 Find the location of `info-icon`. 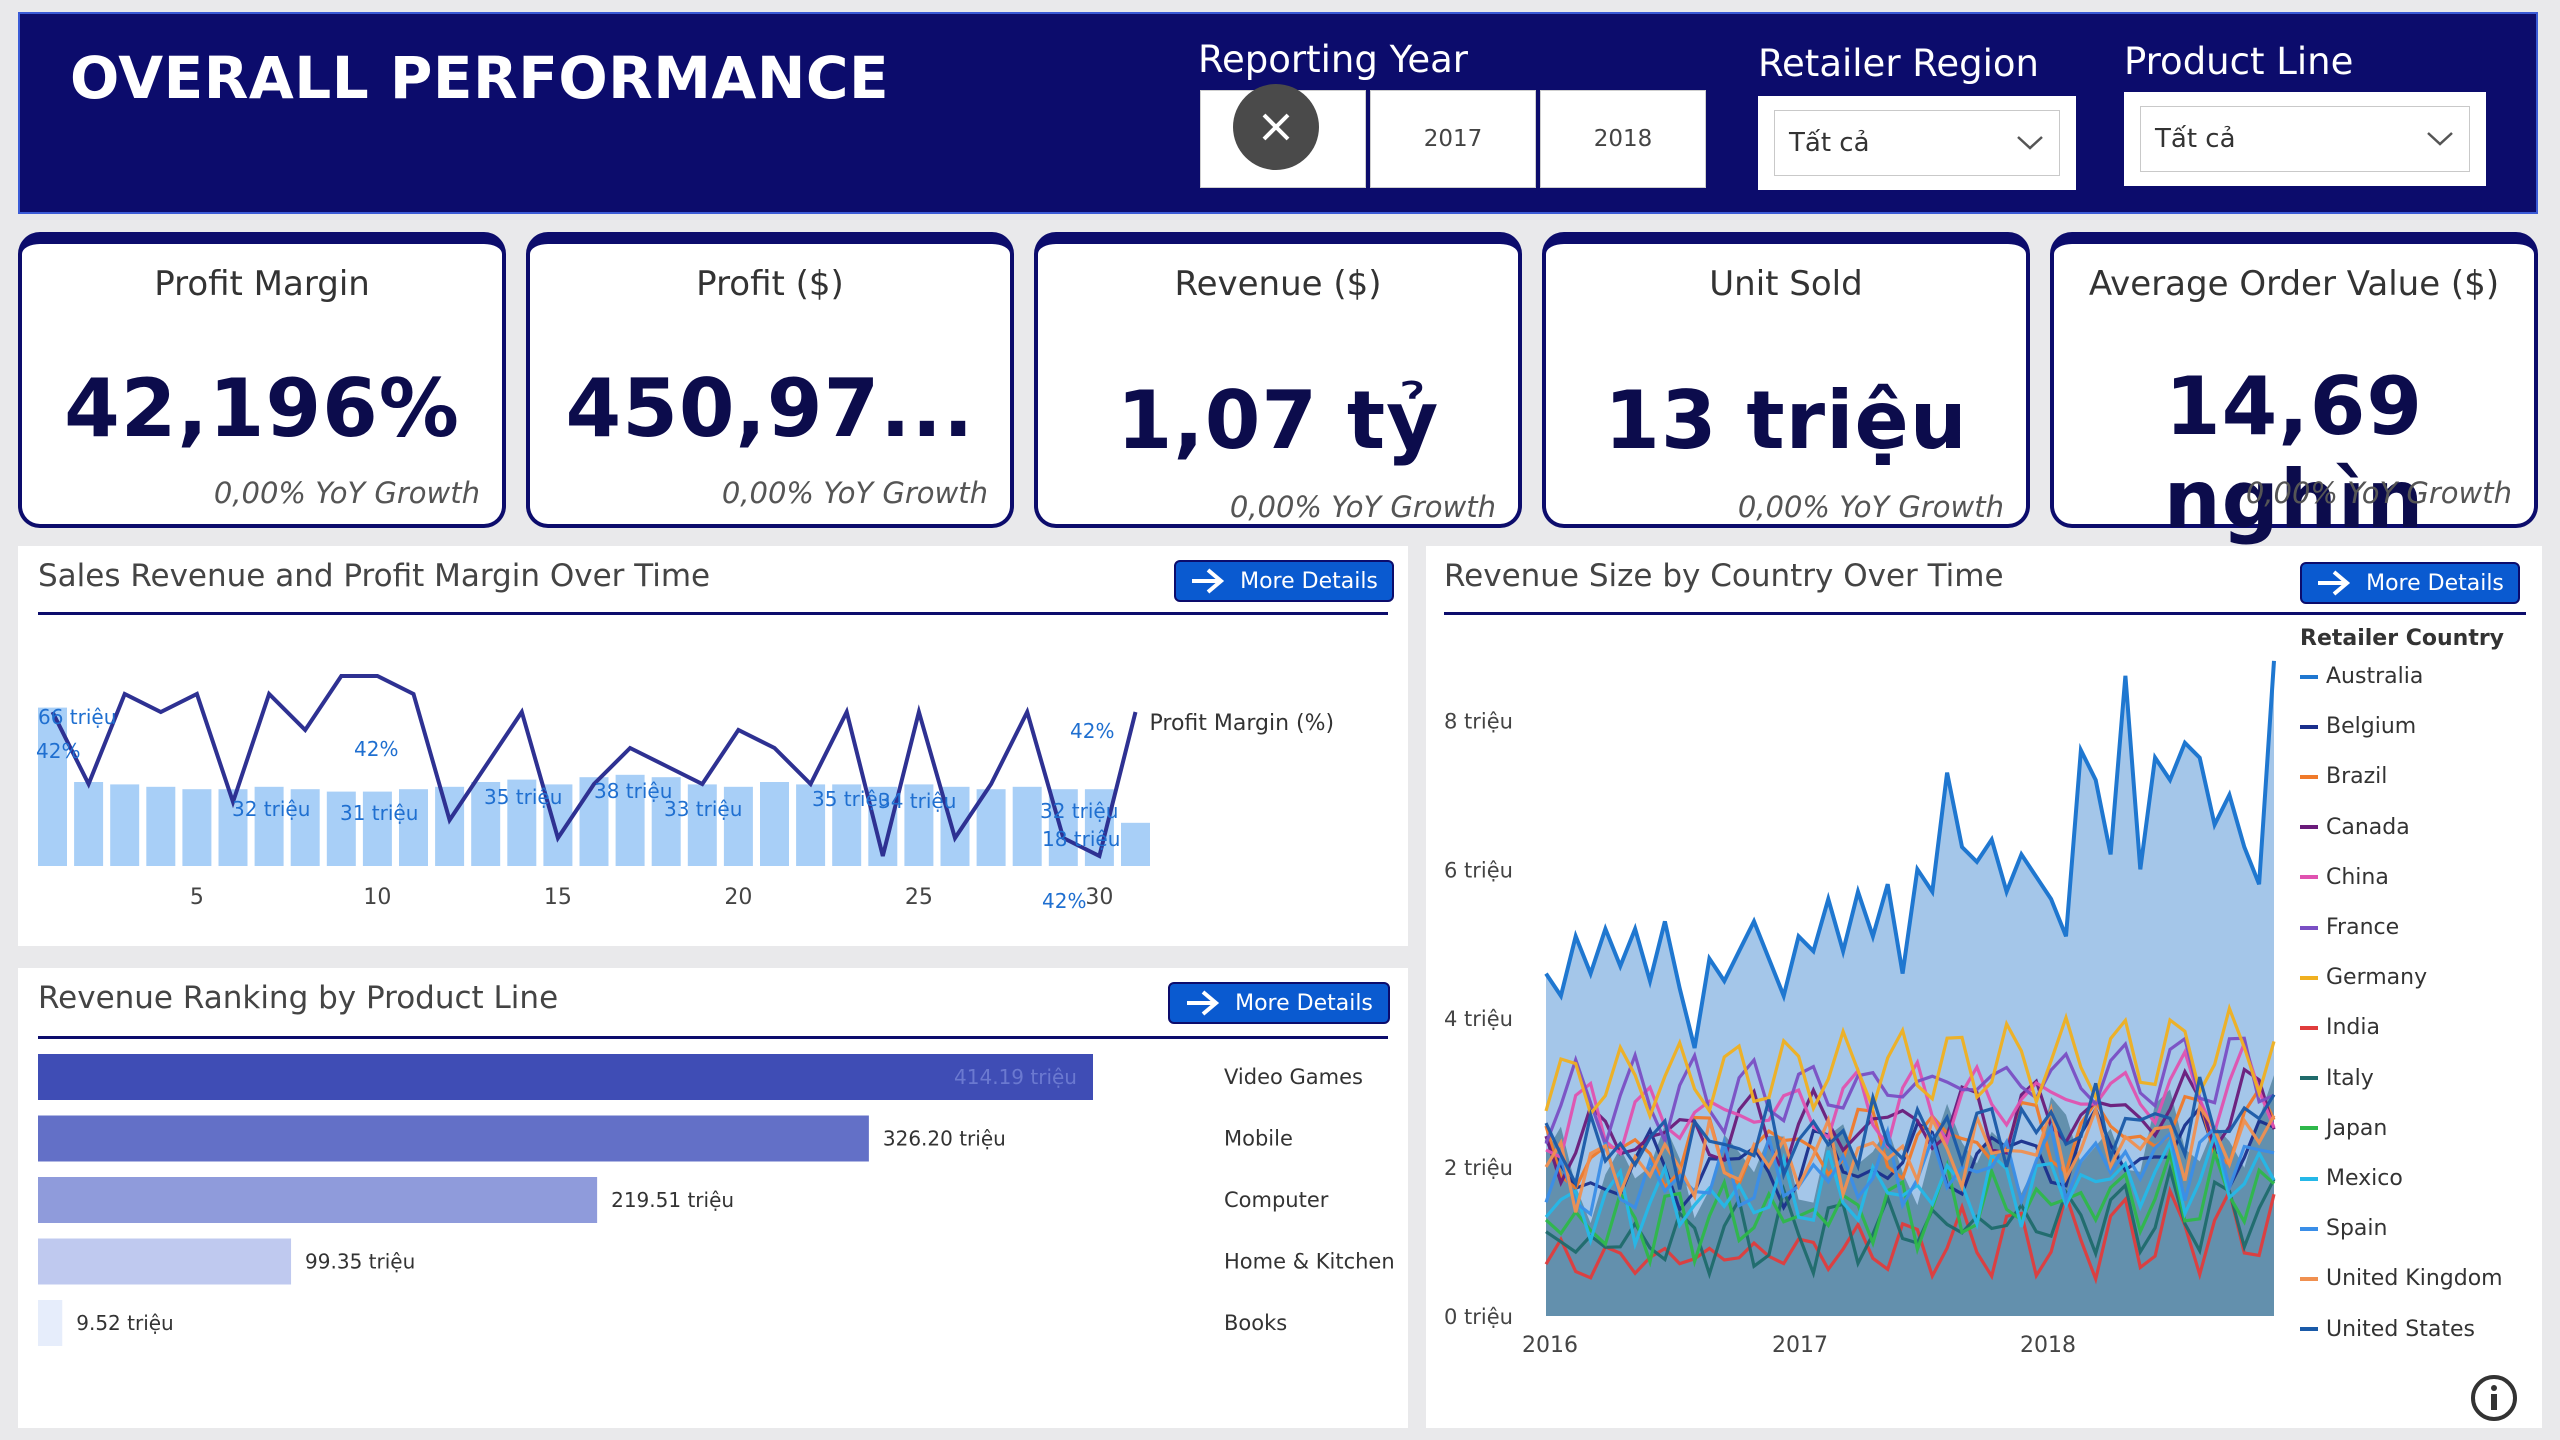

info-icon is located at coordinates (2494, 1398).